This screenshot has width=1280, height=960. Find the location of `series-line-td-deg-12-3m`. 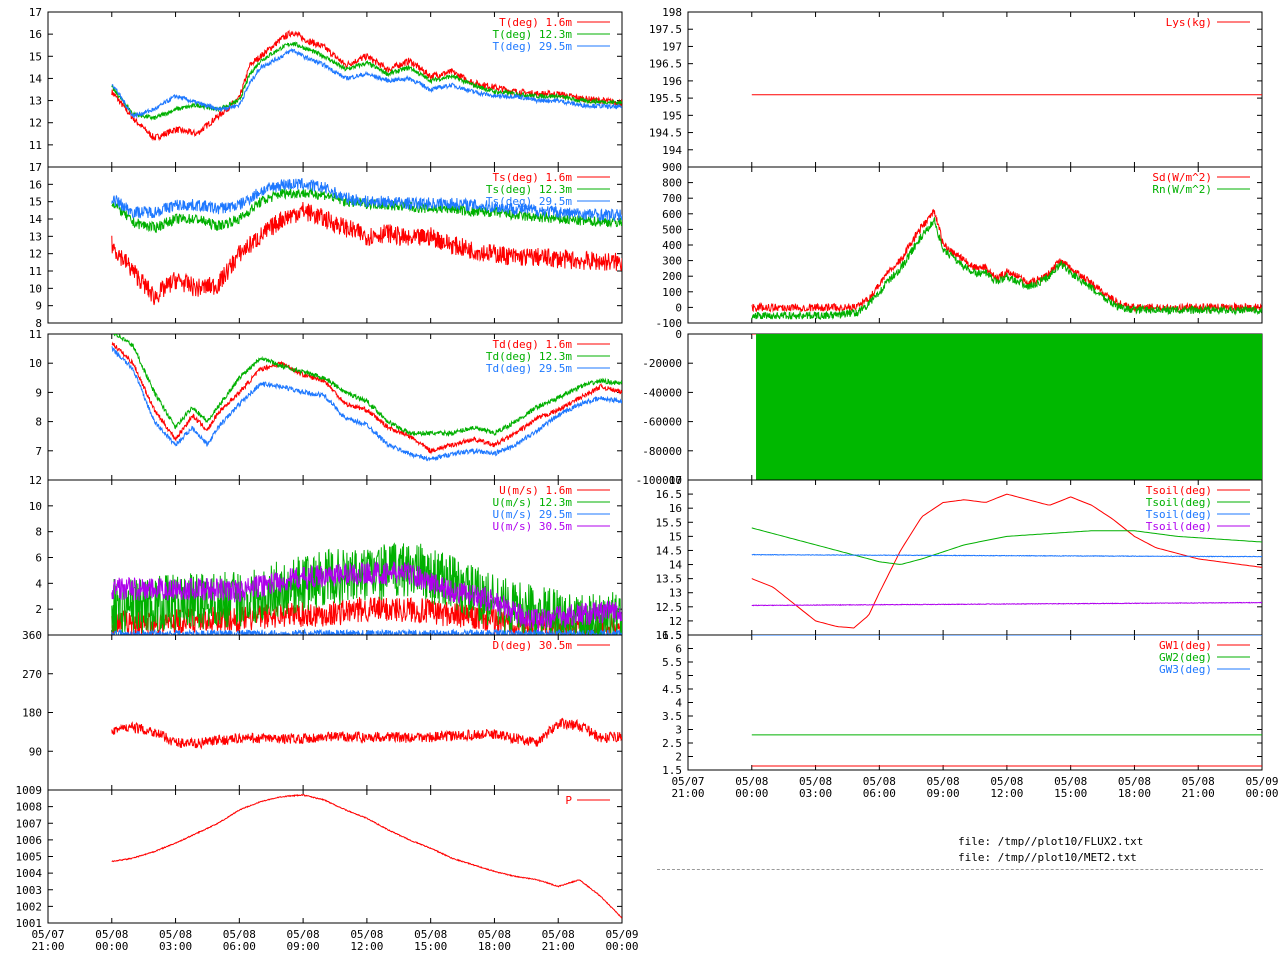

series-line-td-deg-12-3m is located at coordinates (367, 385).